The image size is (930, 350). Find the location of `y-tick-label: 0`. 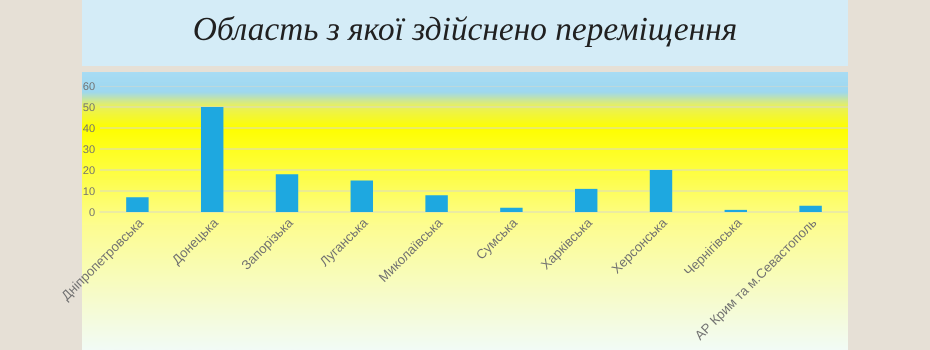

y-tick-label: 0 is located at coordinates (92, 212).